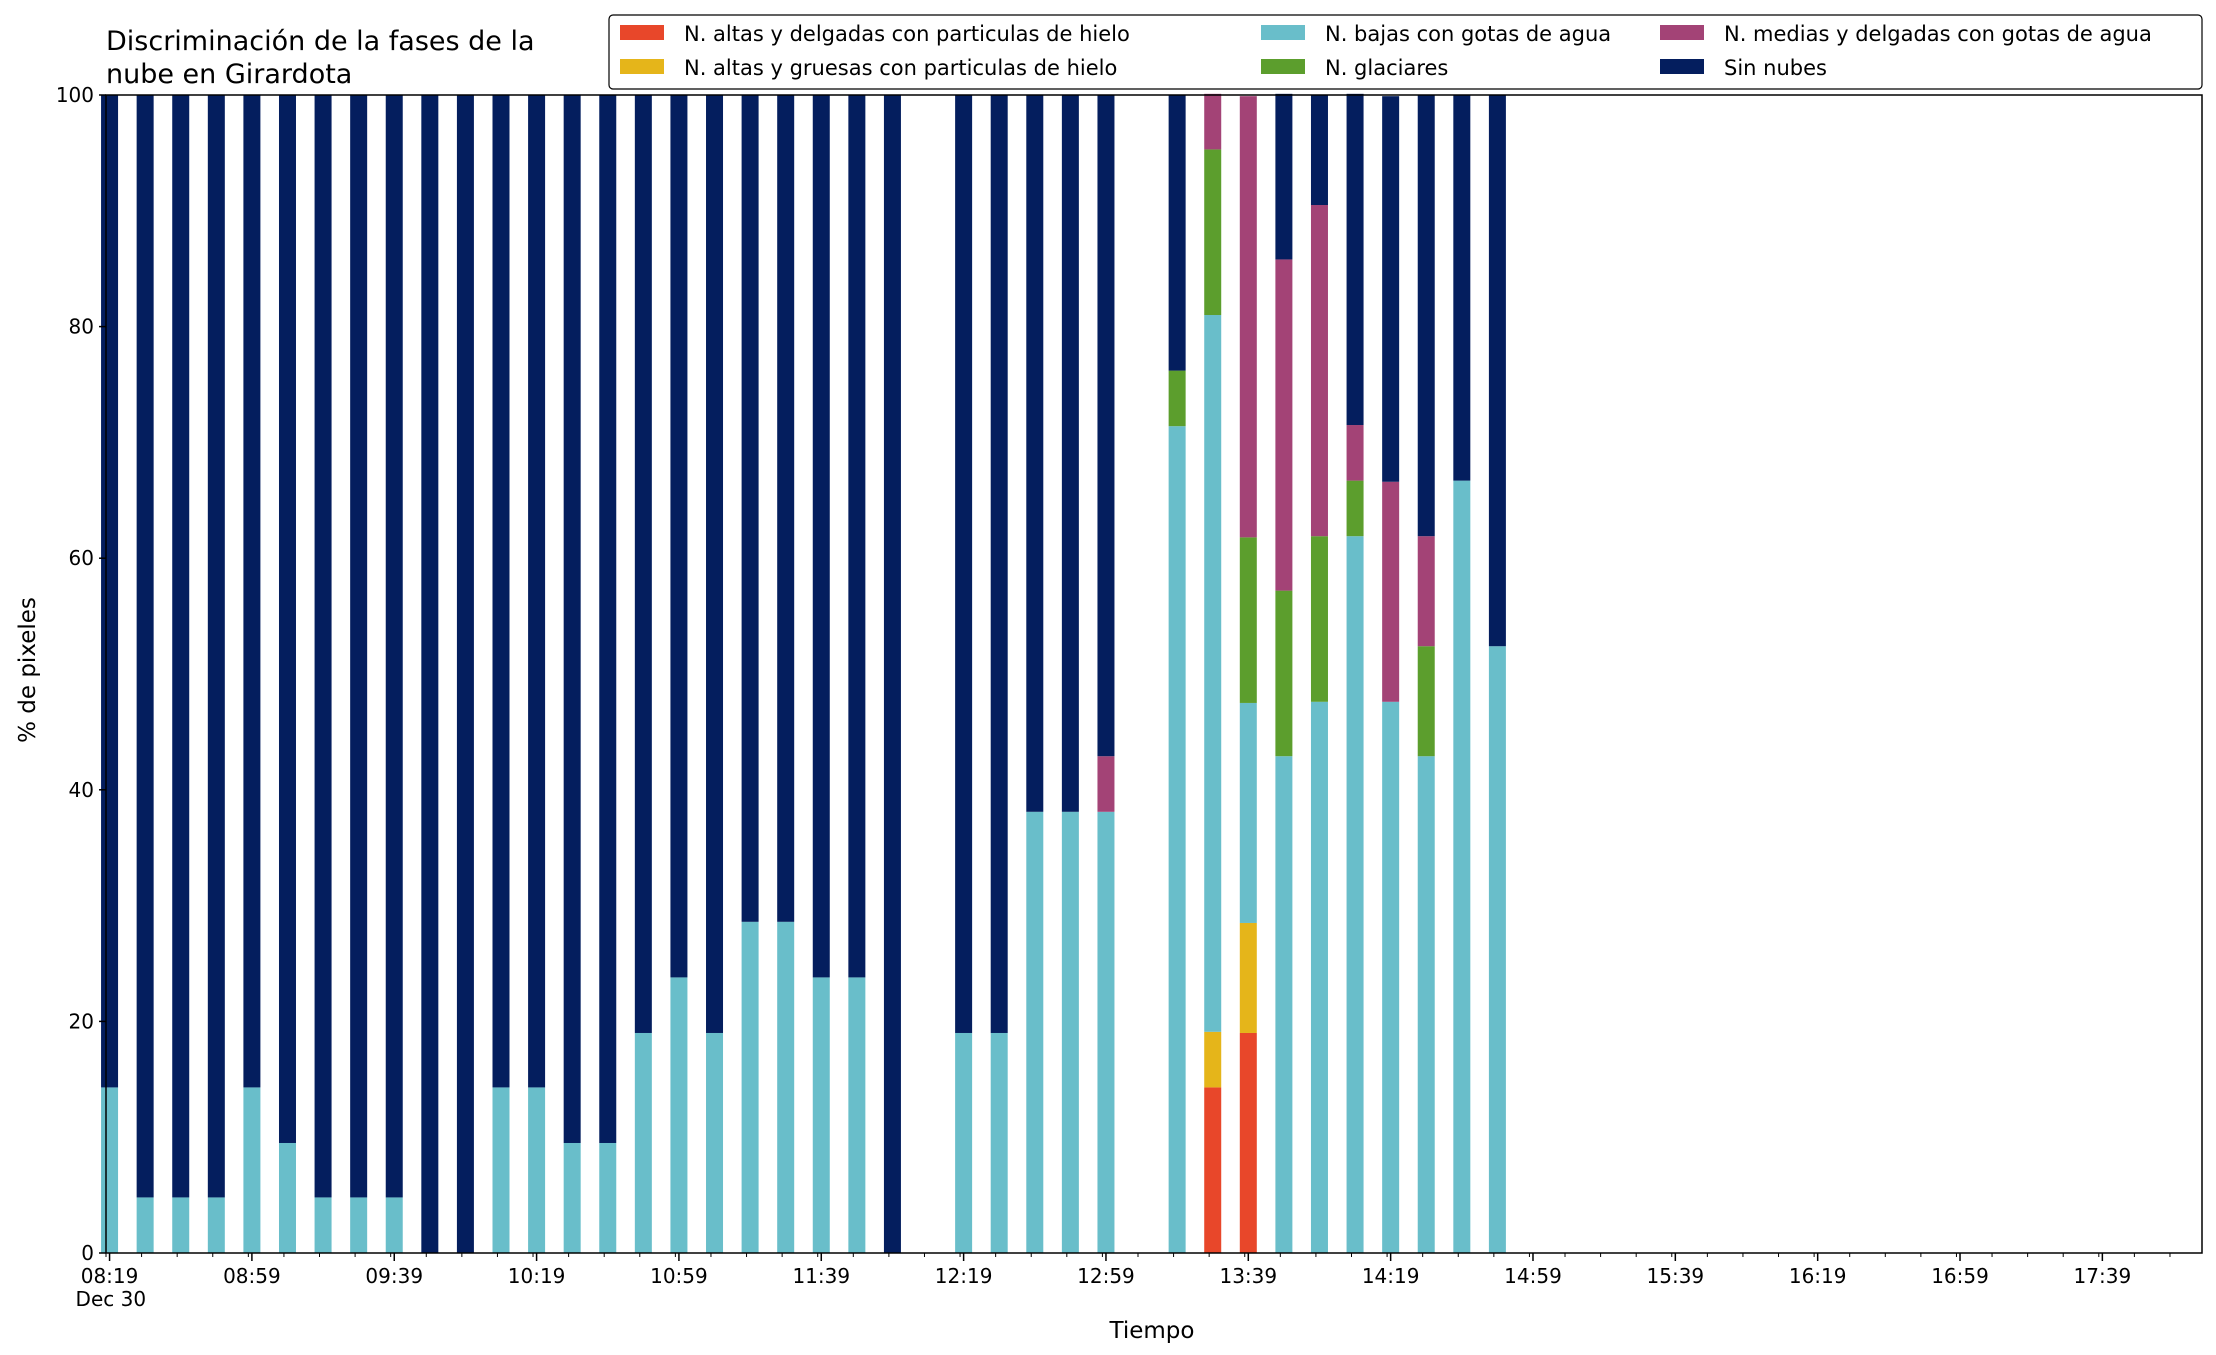 This screenshot has height=1355, width=2216. Describe the element at coordinates (608, 619) in the screenshot. I see `bar-segment-1039-s5` at that location.